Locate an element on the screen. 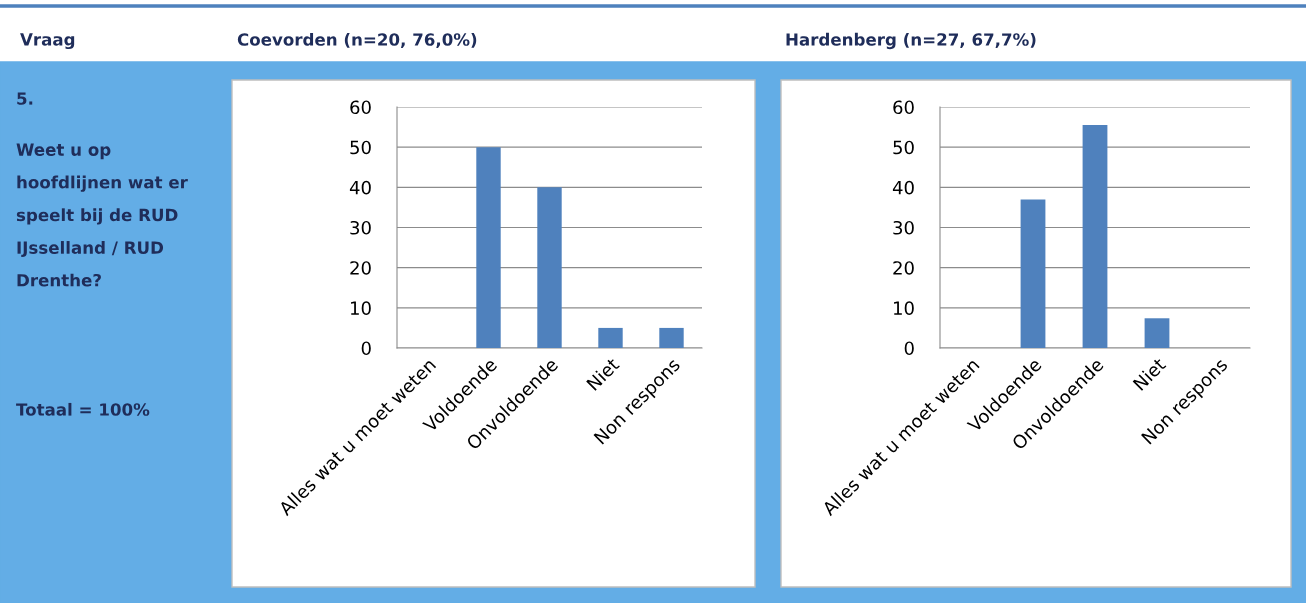 The width and height of the screenshot is (1306, 603). text: Totaal = 100% is located at coordinates (83, 409).